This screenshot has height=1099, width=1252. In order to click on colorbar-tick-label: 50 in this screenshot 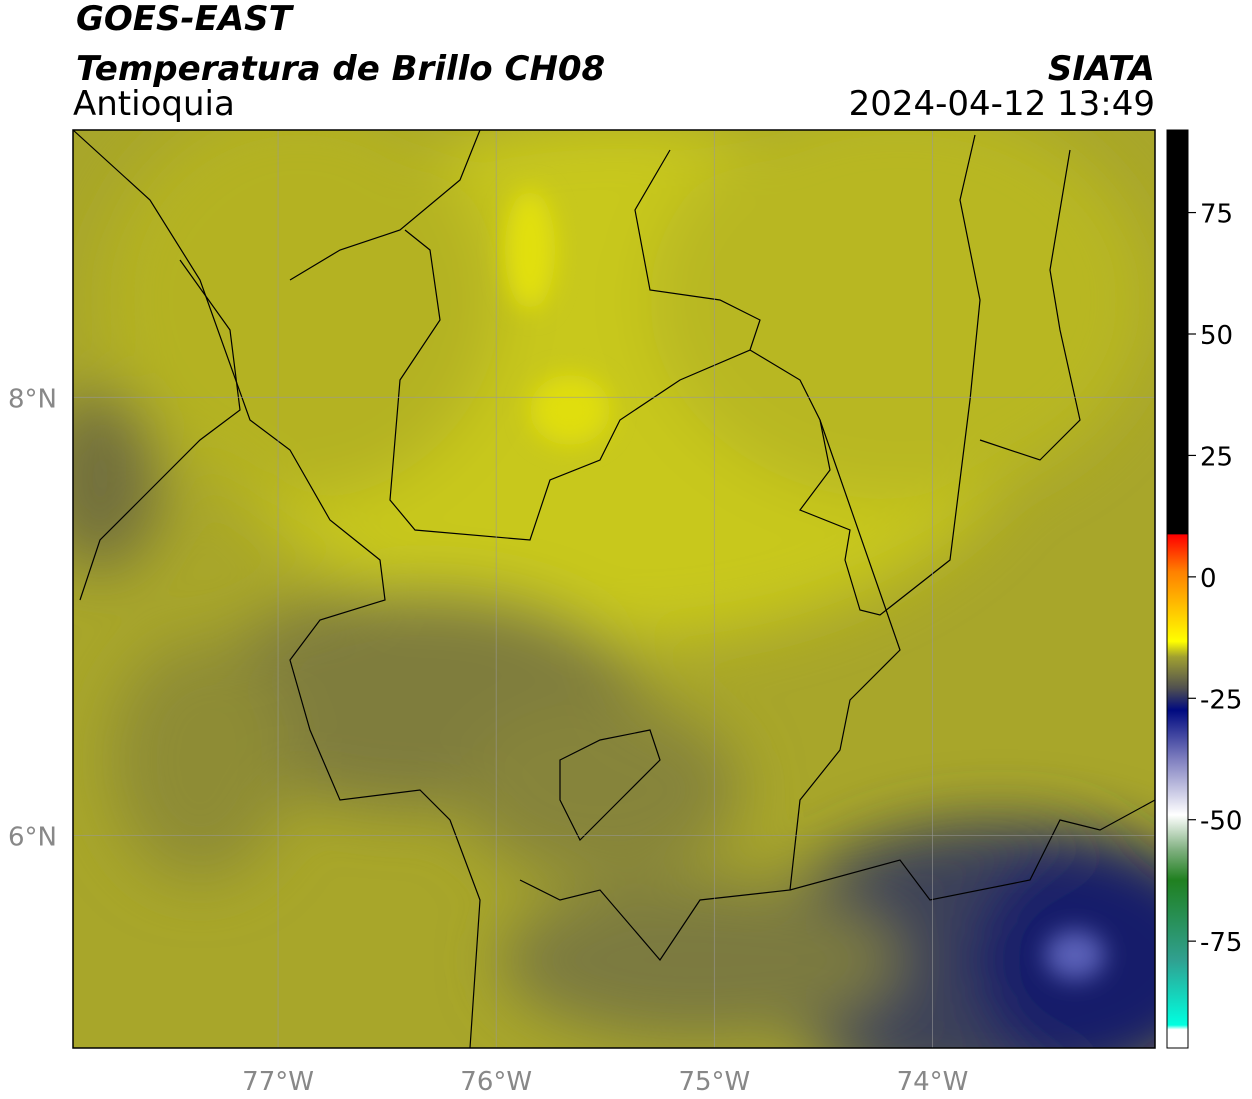, I will do `click(1216, 336)`.